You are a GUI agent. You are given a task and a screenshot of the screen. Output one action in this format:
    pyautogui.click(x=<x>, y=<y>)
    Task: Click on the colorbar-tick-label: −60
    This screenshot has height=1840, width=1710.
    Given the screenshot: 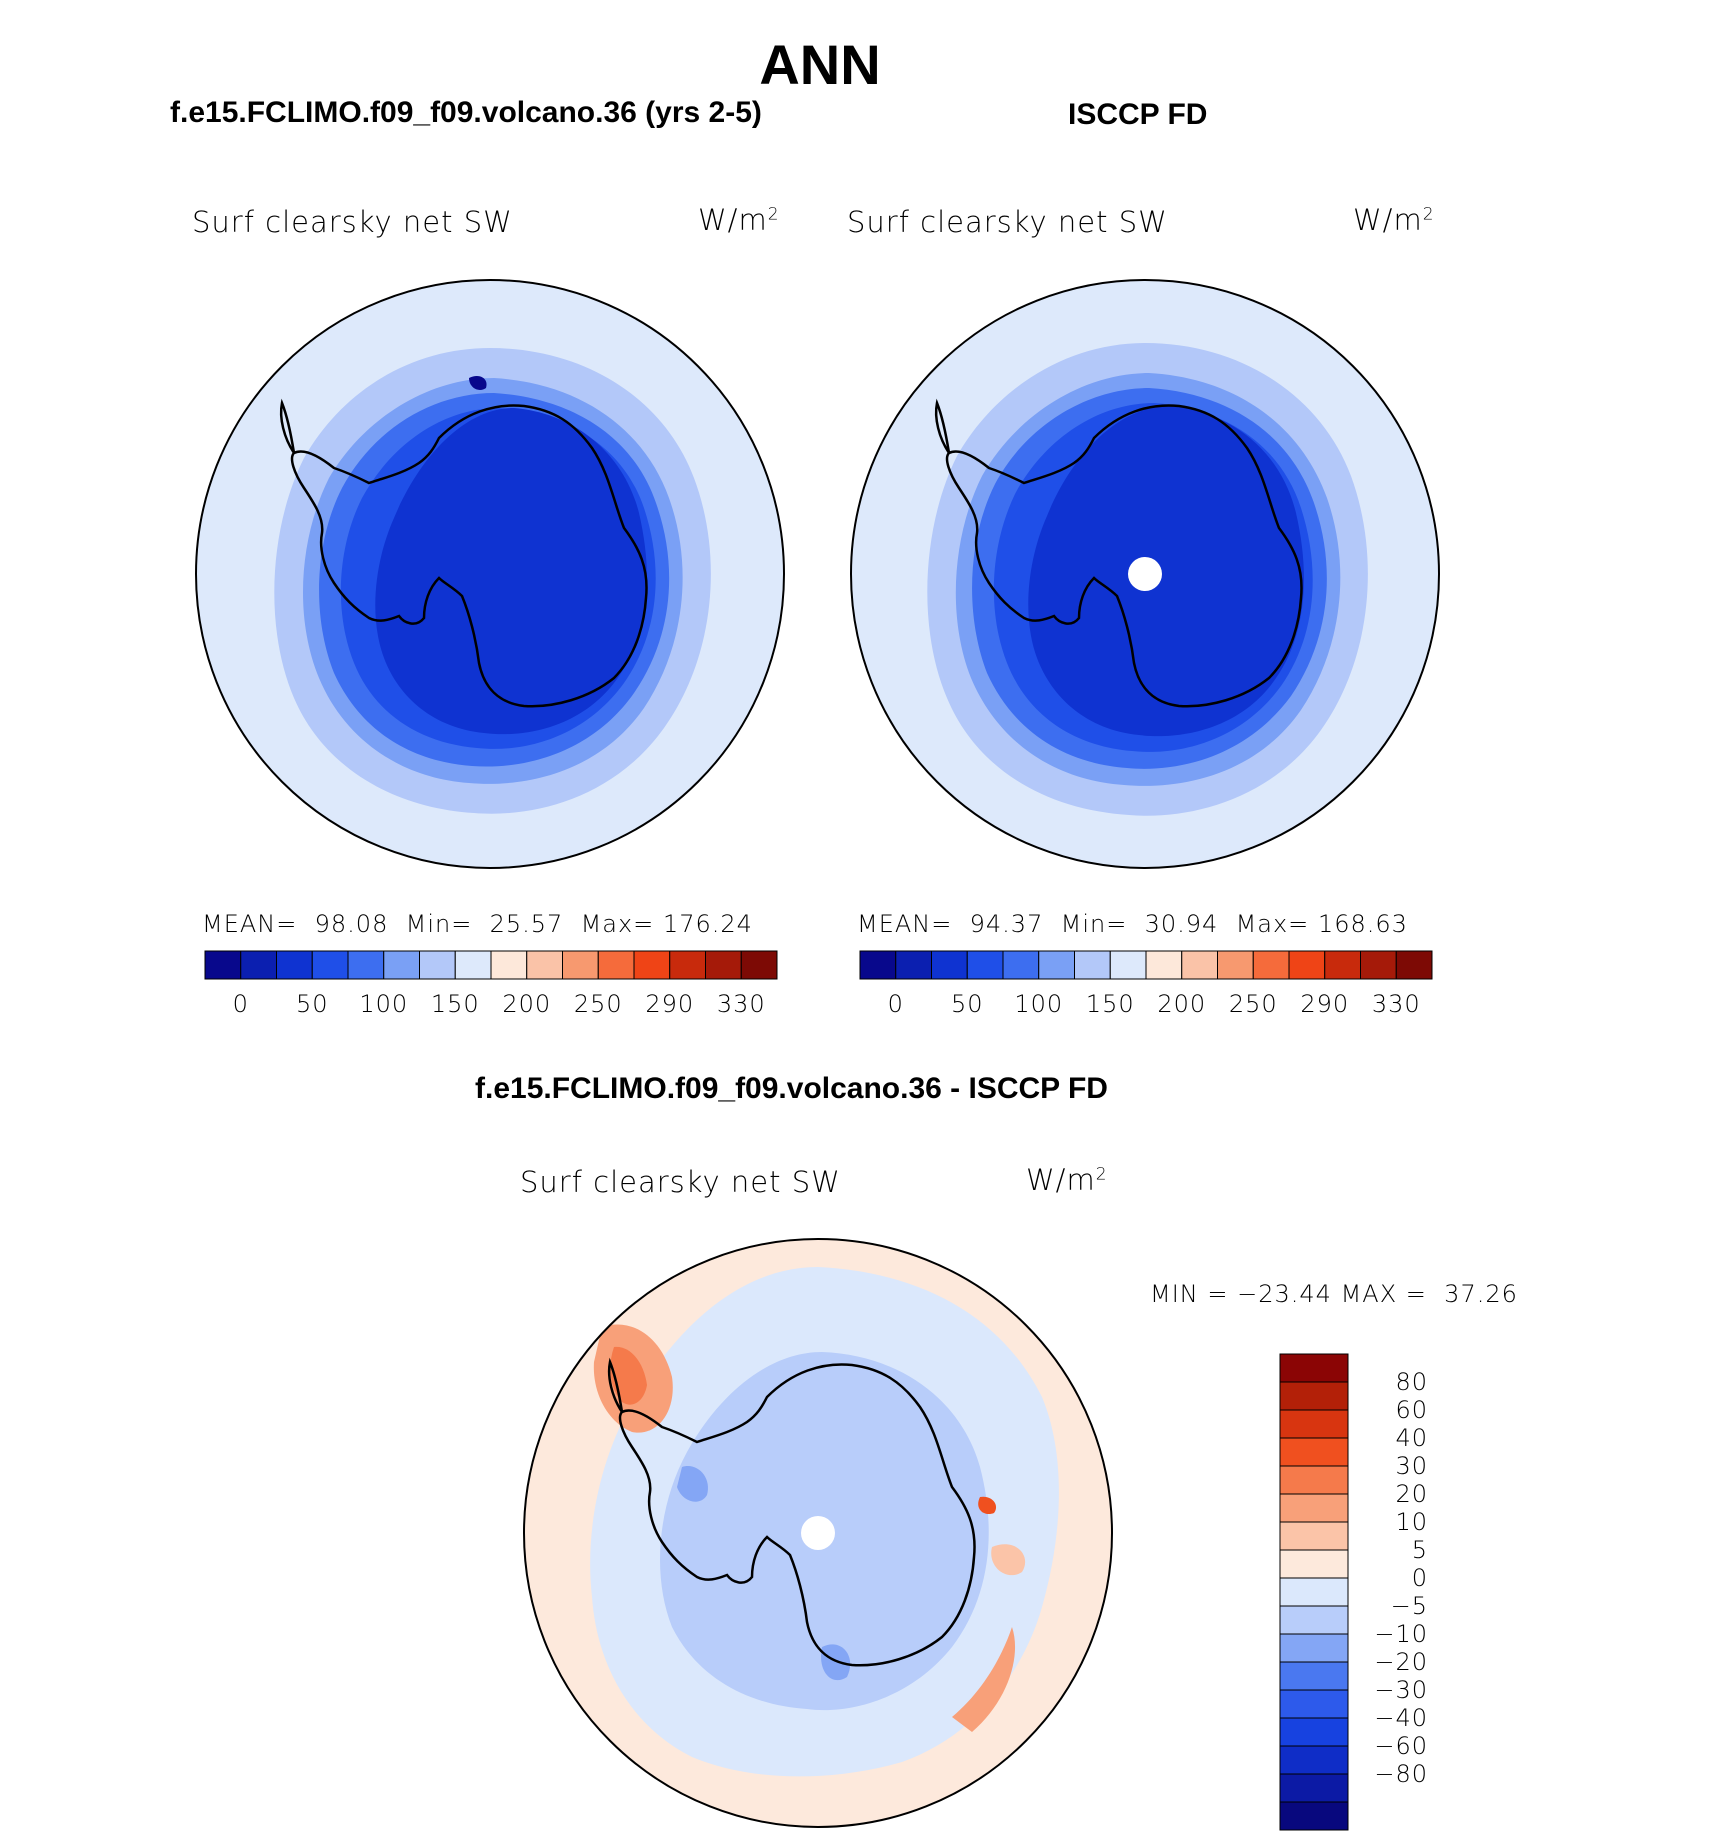 What is the action you would take?
    pyautogui.click(x=1401, y=1746)
    